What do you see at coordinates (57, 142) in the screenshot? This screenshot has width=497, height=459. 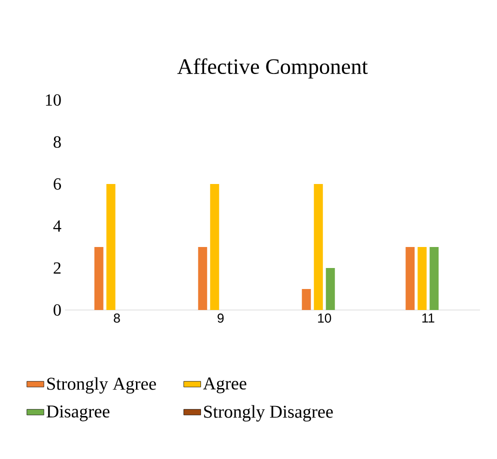 I see `y-tick-label: 8` at bounding box center [57, 142].